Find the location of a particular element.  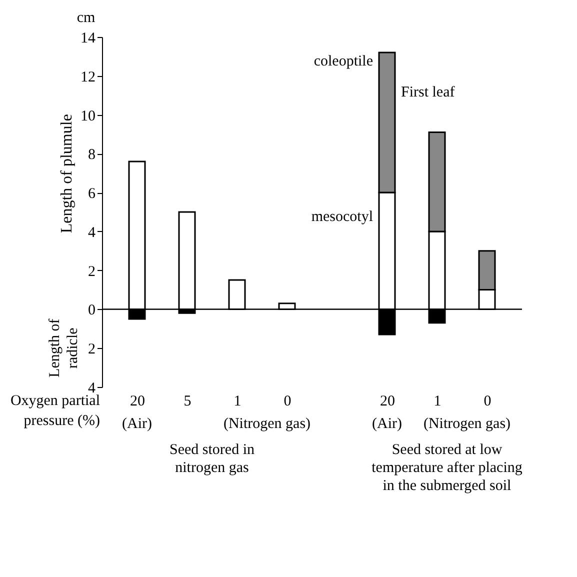

annotation: First leaf is located at coordinates (428, 92).